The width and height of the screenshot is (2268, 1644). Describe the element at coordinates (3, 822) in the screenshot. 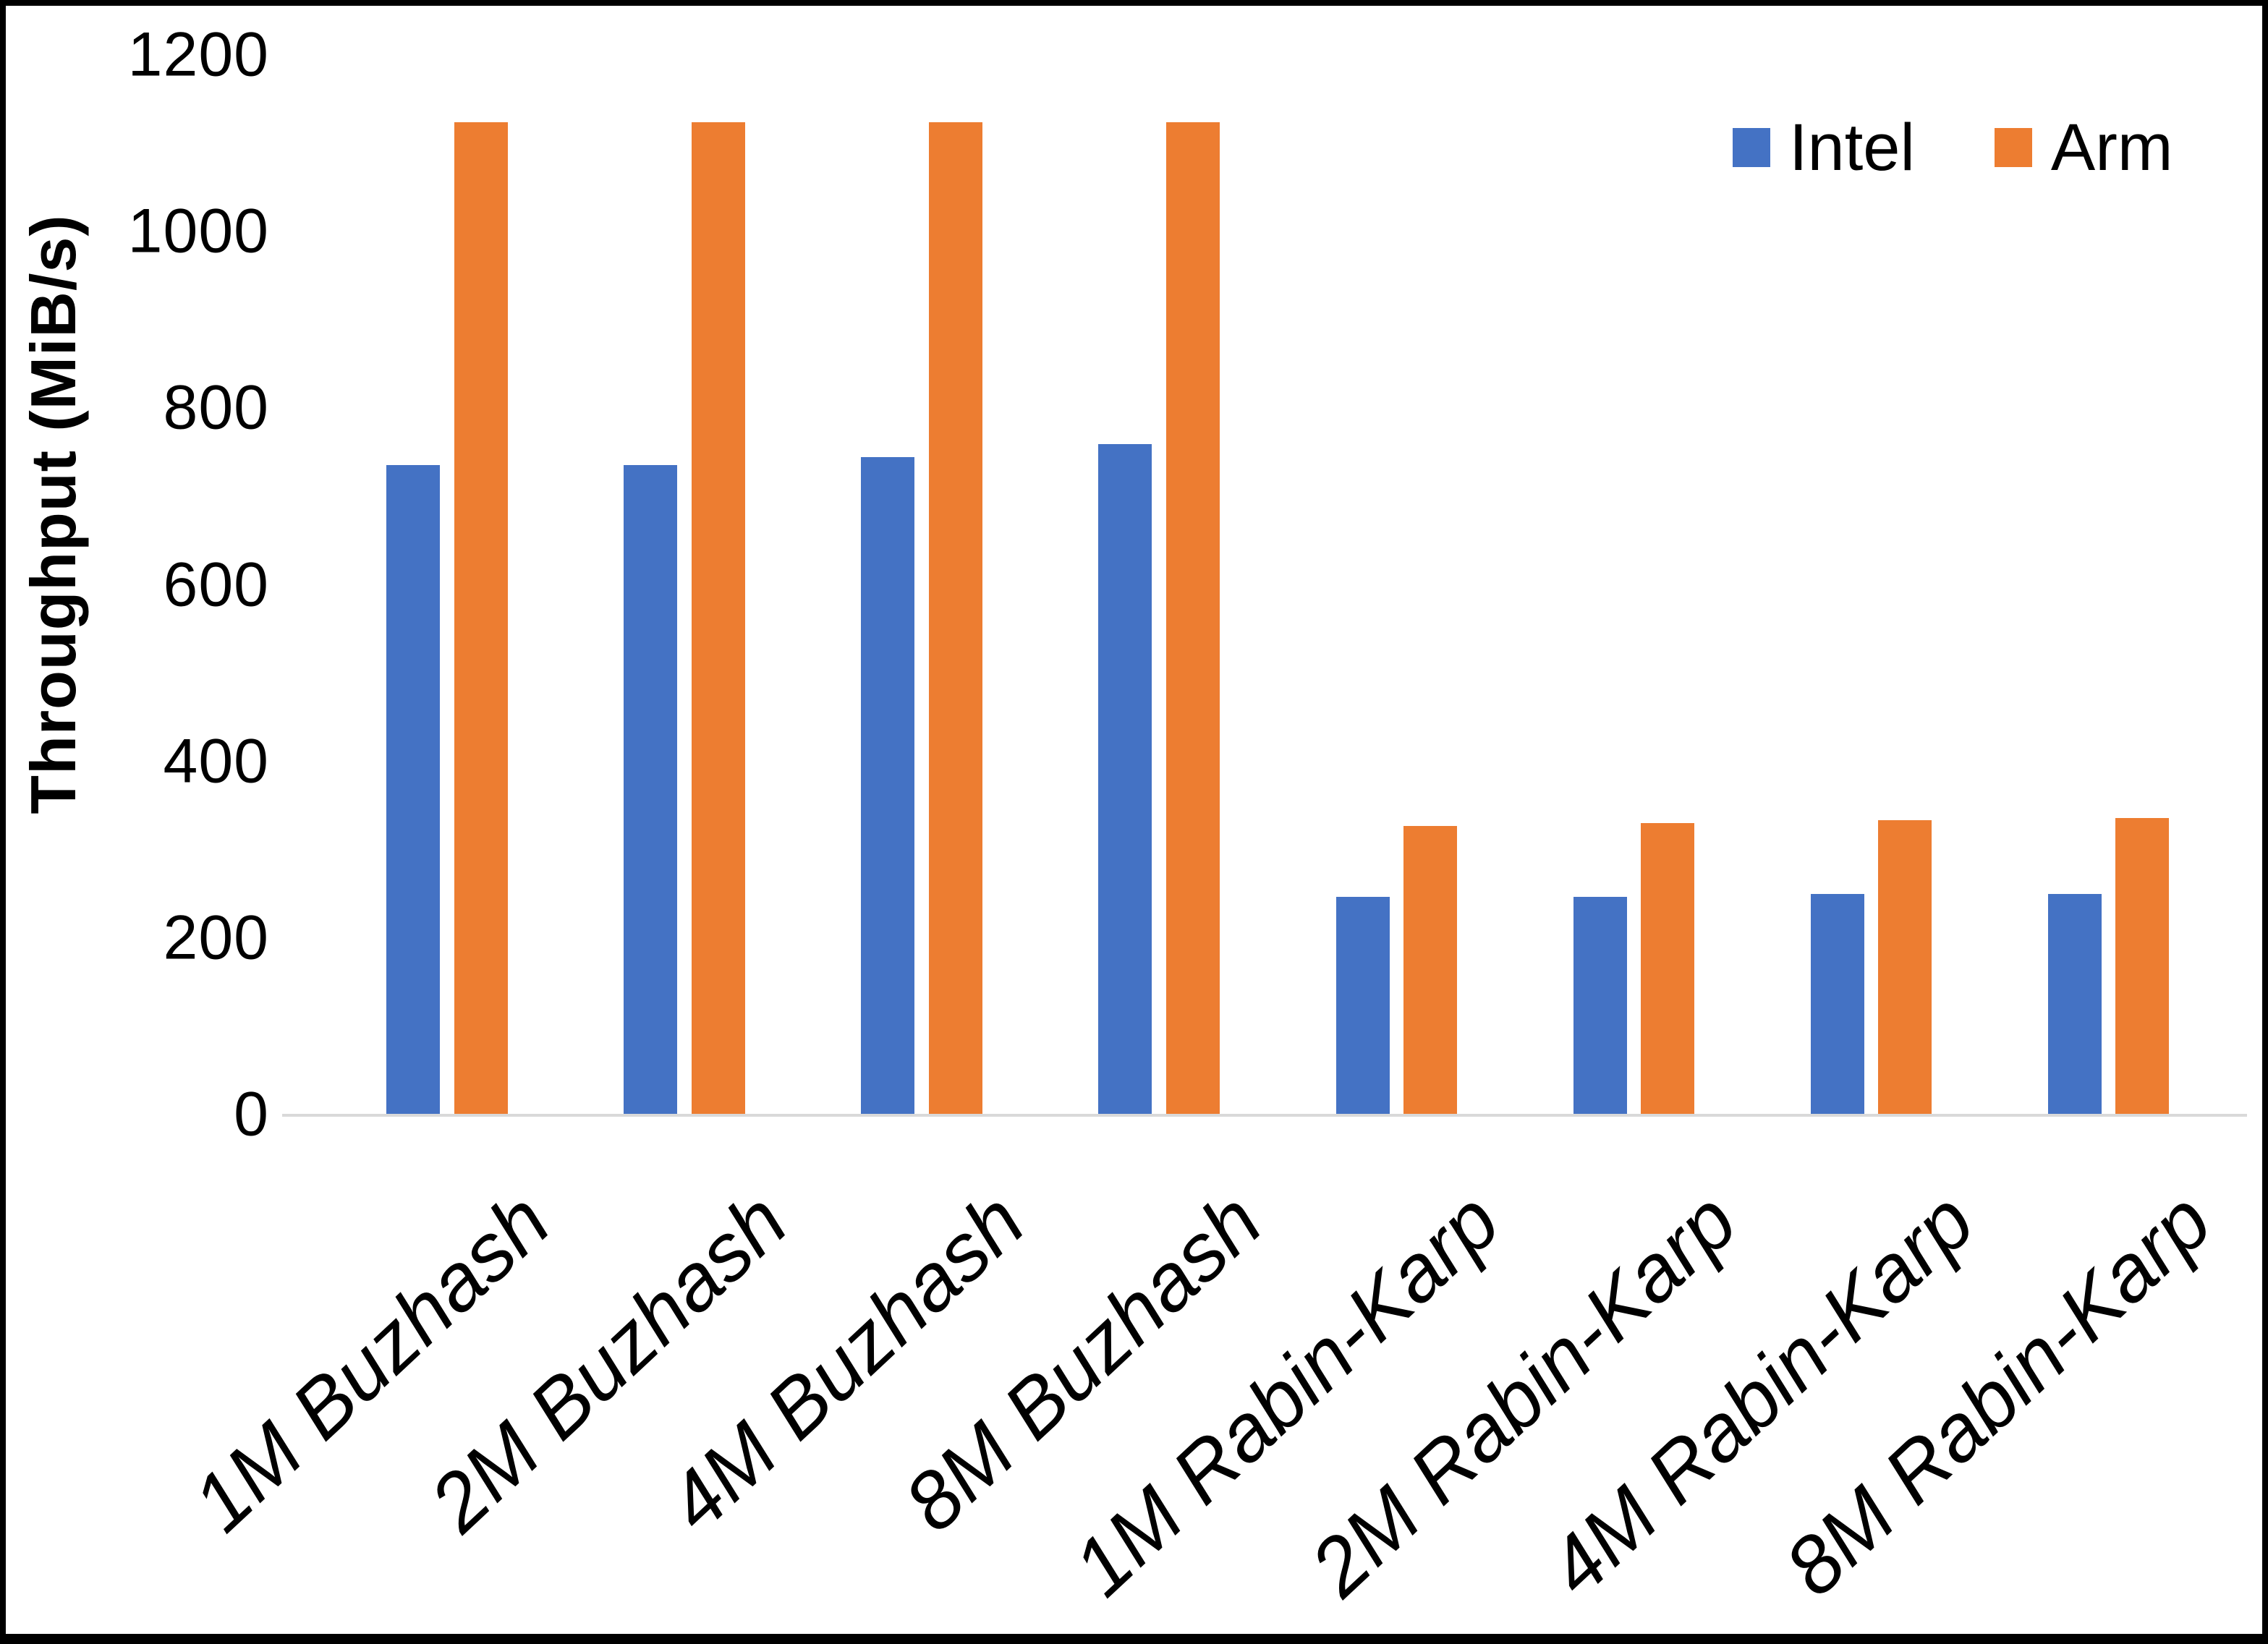

I see `frame-border-left` at that location.